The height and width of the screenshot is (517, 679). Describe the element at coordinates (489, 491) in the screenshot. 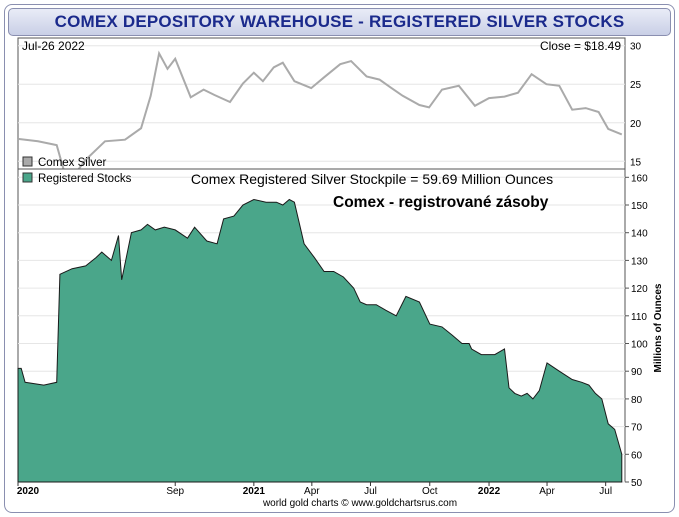

I see `x-tick-label: 2022` at that location.